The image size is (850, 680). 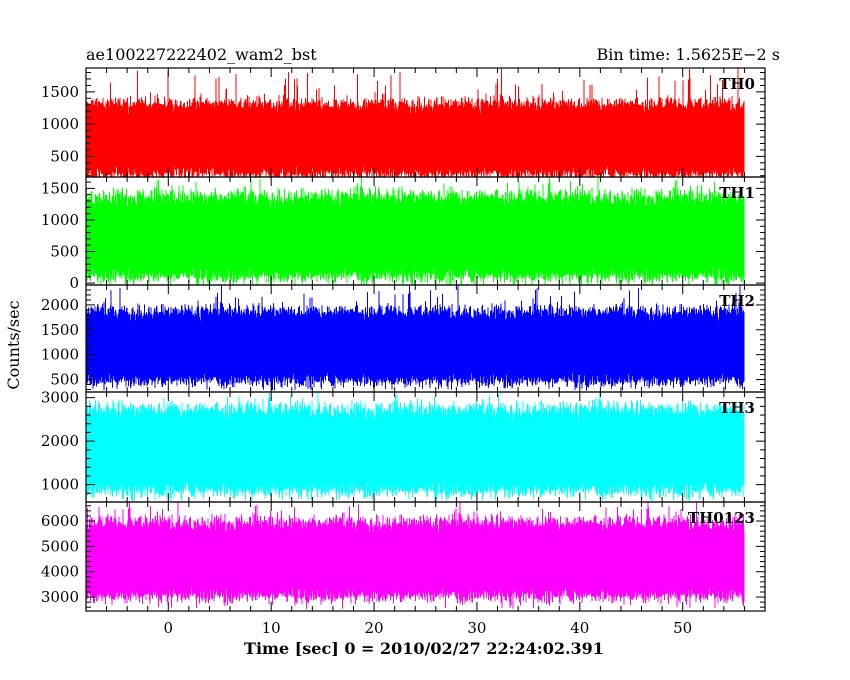 What do you see at coordinates (169, 628) in the screenshot?
I see `x-tick-label: 0` at bounding box center [169, 628].